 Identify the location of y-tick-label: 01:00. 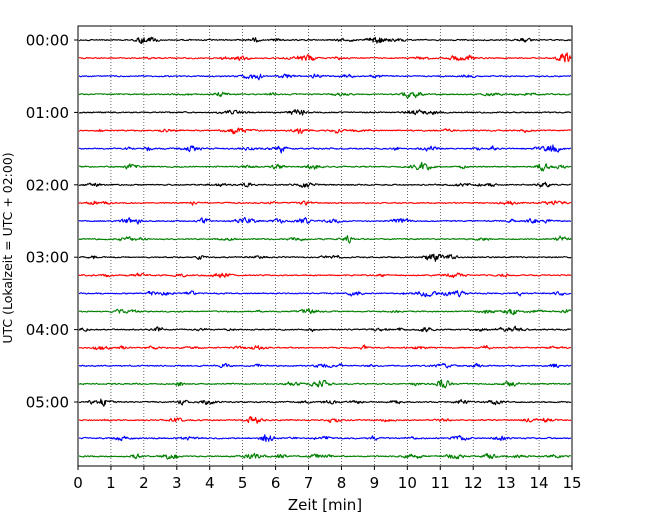
(47, 113).